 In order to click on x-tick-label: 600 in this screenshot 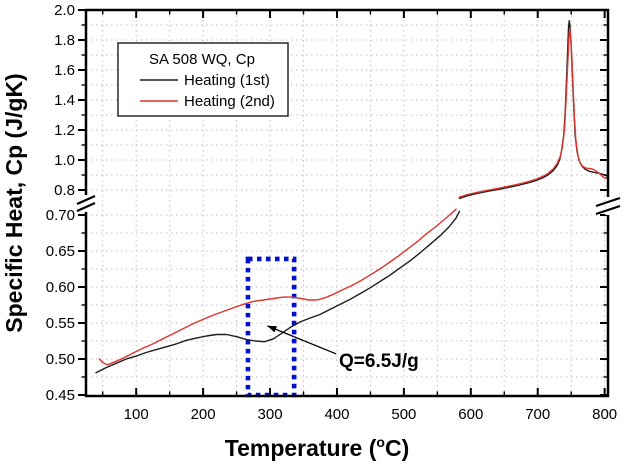, I will do `click(470, 414)`.